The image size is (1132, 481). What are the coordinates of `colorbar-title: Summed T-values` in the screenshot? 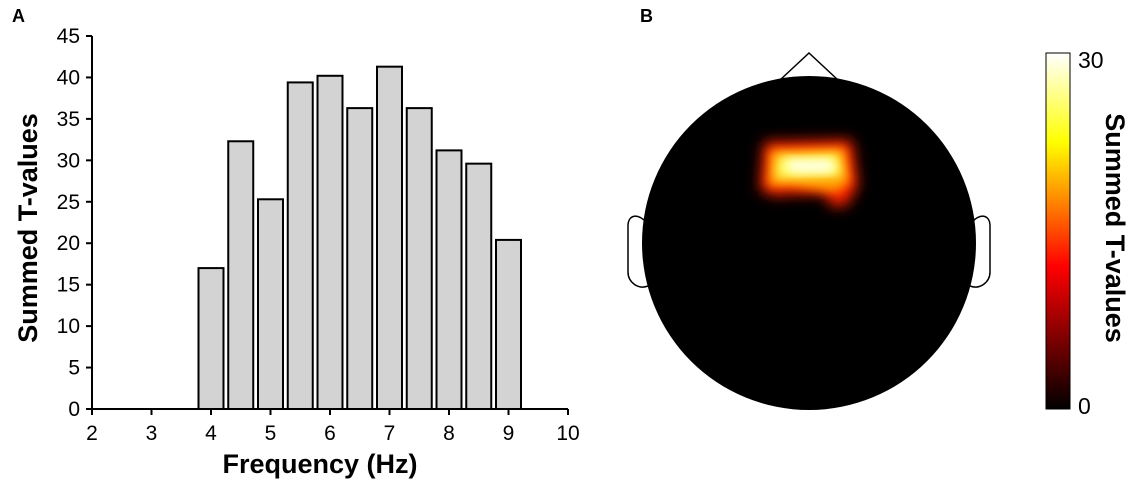 It's located at (1115, 228).